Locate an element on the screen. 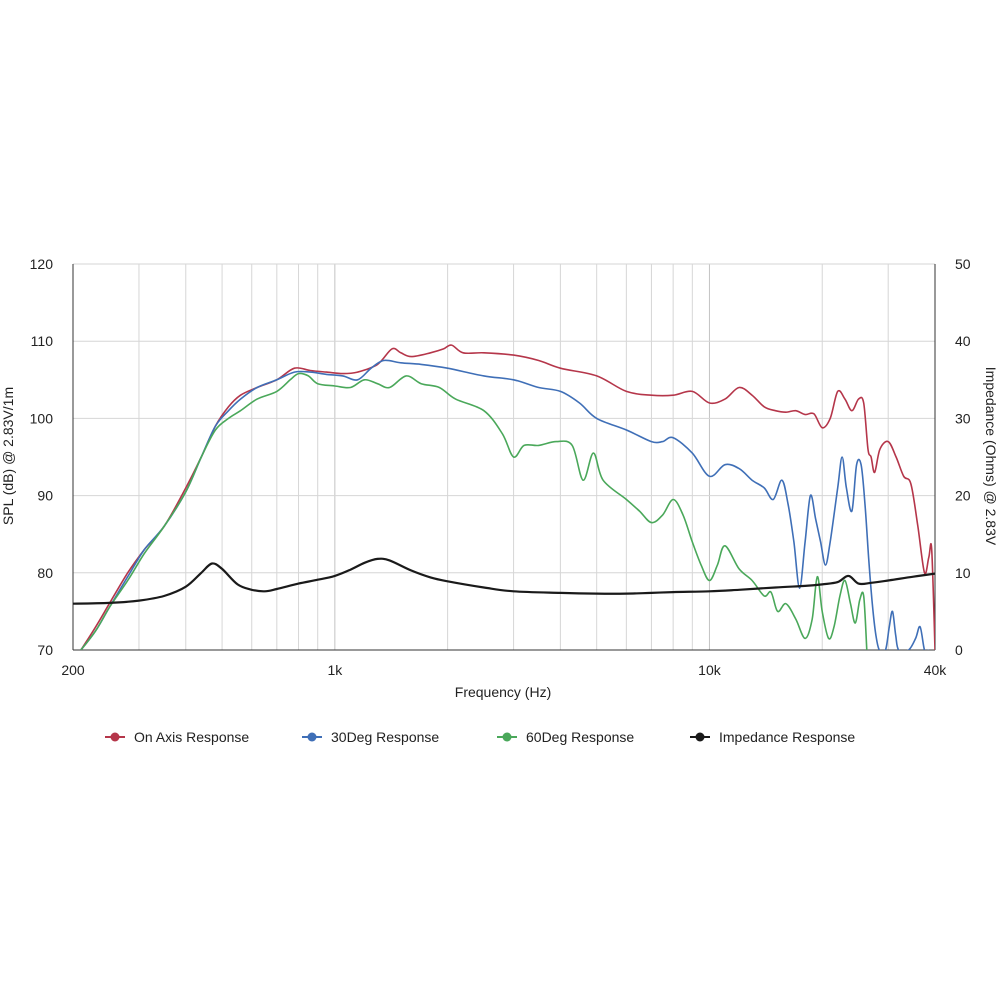  series-line-impedance-response is located at coordinates (504, 581).